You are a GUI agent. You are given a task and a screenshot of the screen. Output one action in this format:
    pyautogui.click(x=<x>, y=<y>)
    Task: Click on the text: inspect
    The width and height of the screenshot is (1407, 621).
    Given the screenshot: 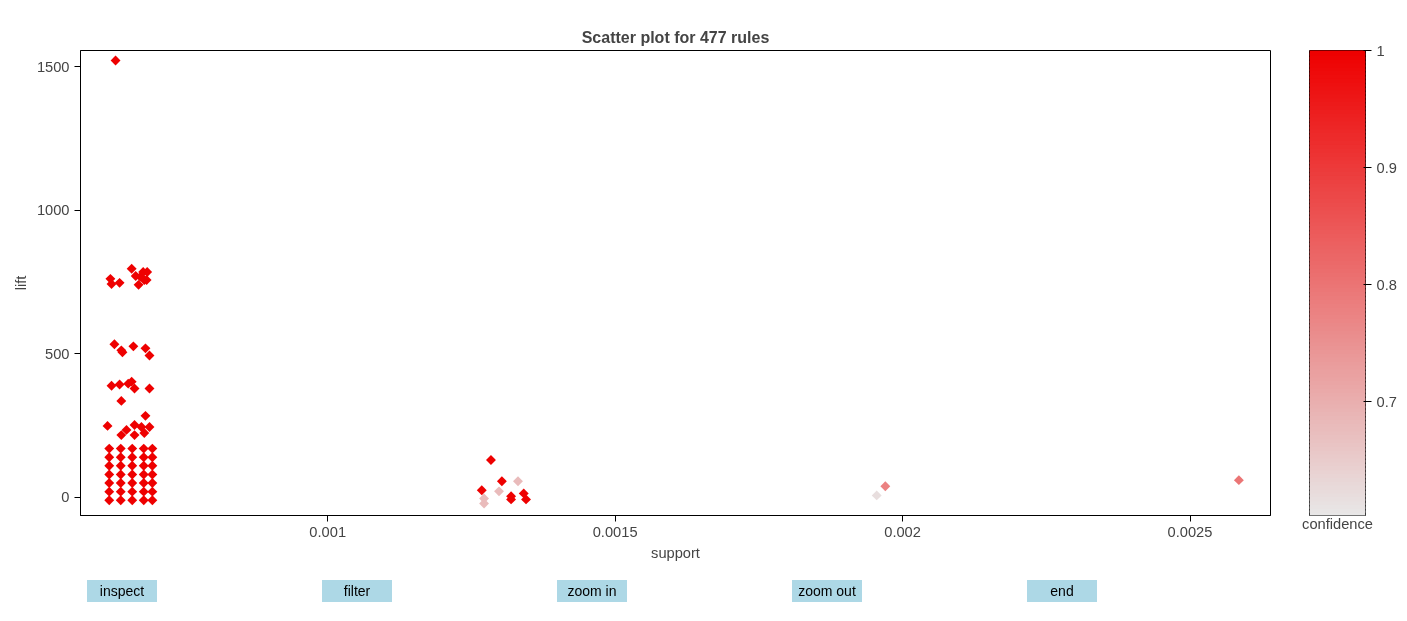 What is the action you would take?
    pyautogui.click(x=122, y=591)
    